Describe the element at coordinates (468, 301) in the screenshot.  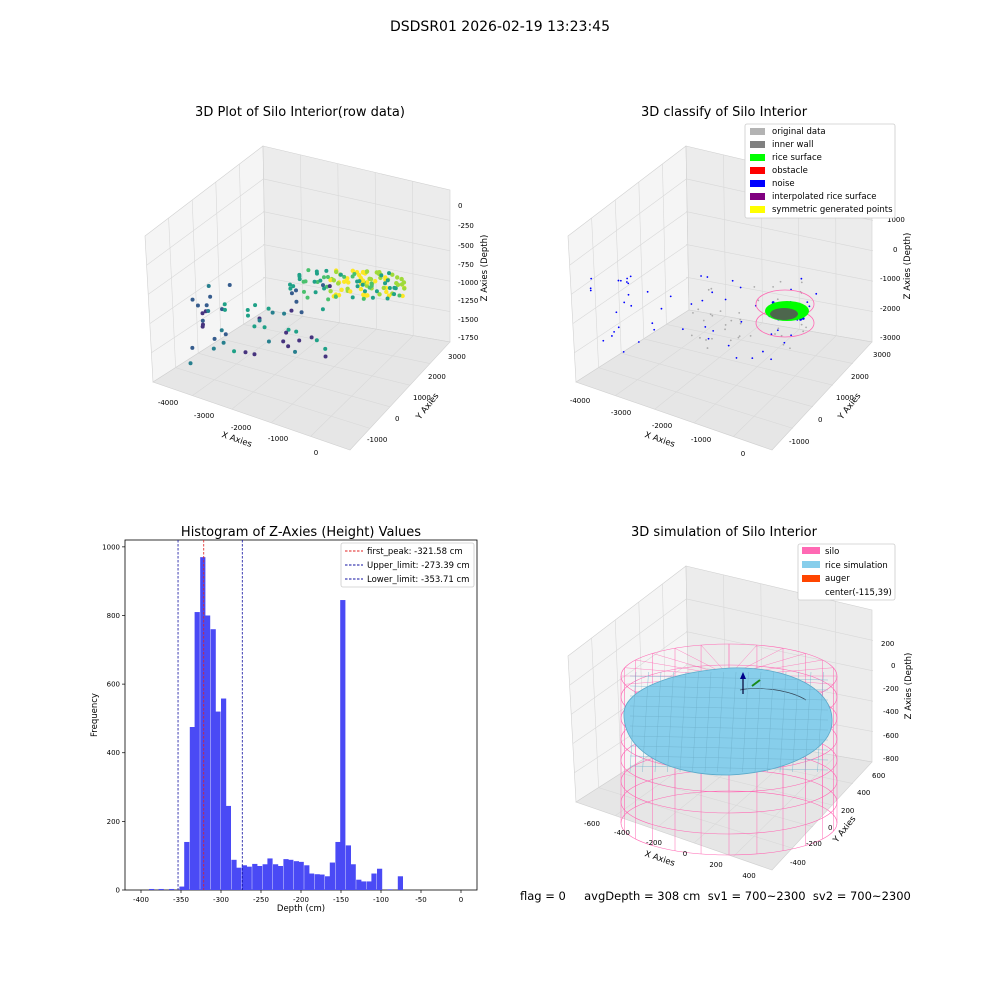
I see `raw-z-tick: -1250` at that location.